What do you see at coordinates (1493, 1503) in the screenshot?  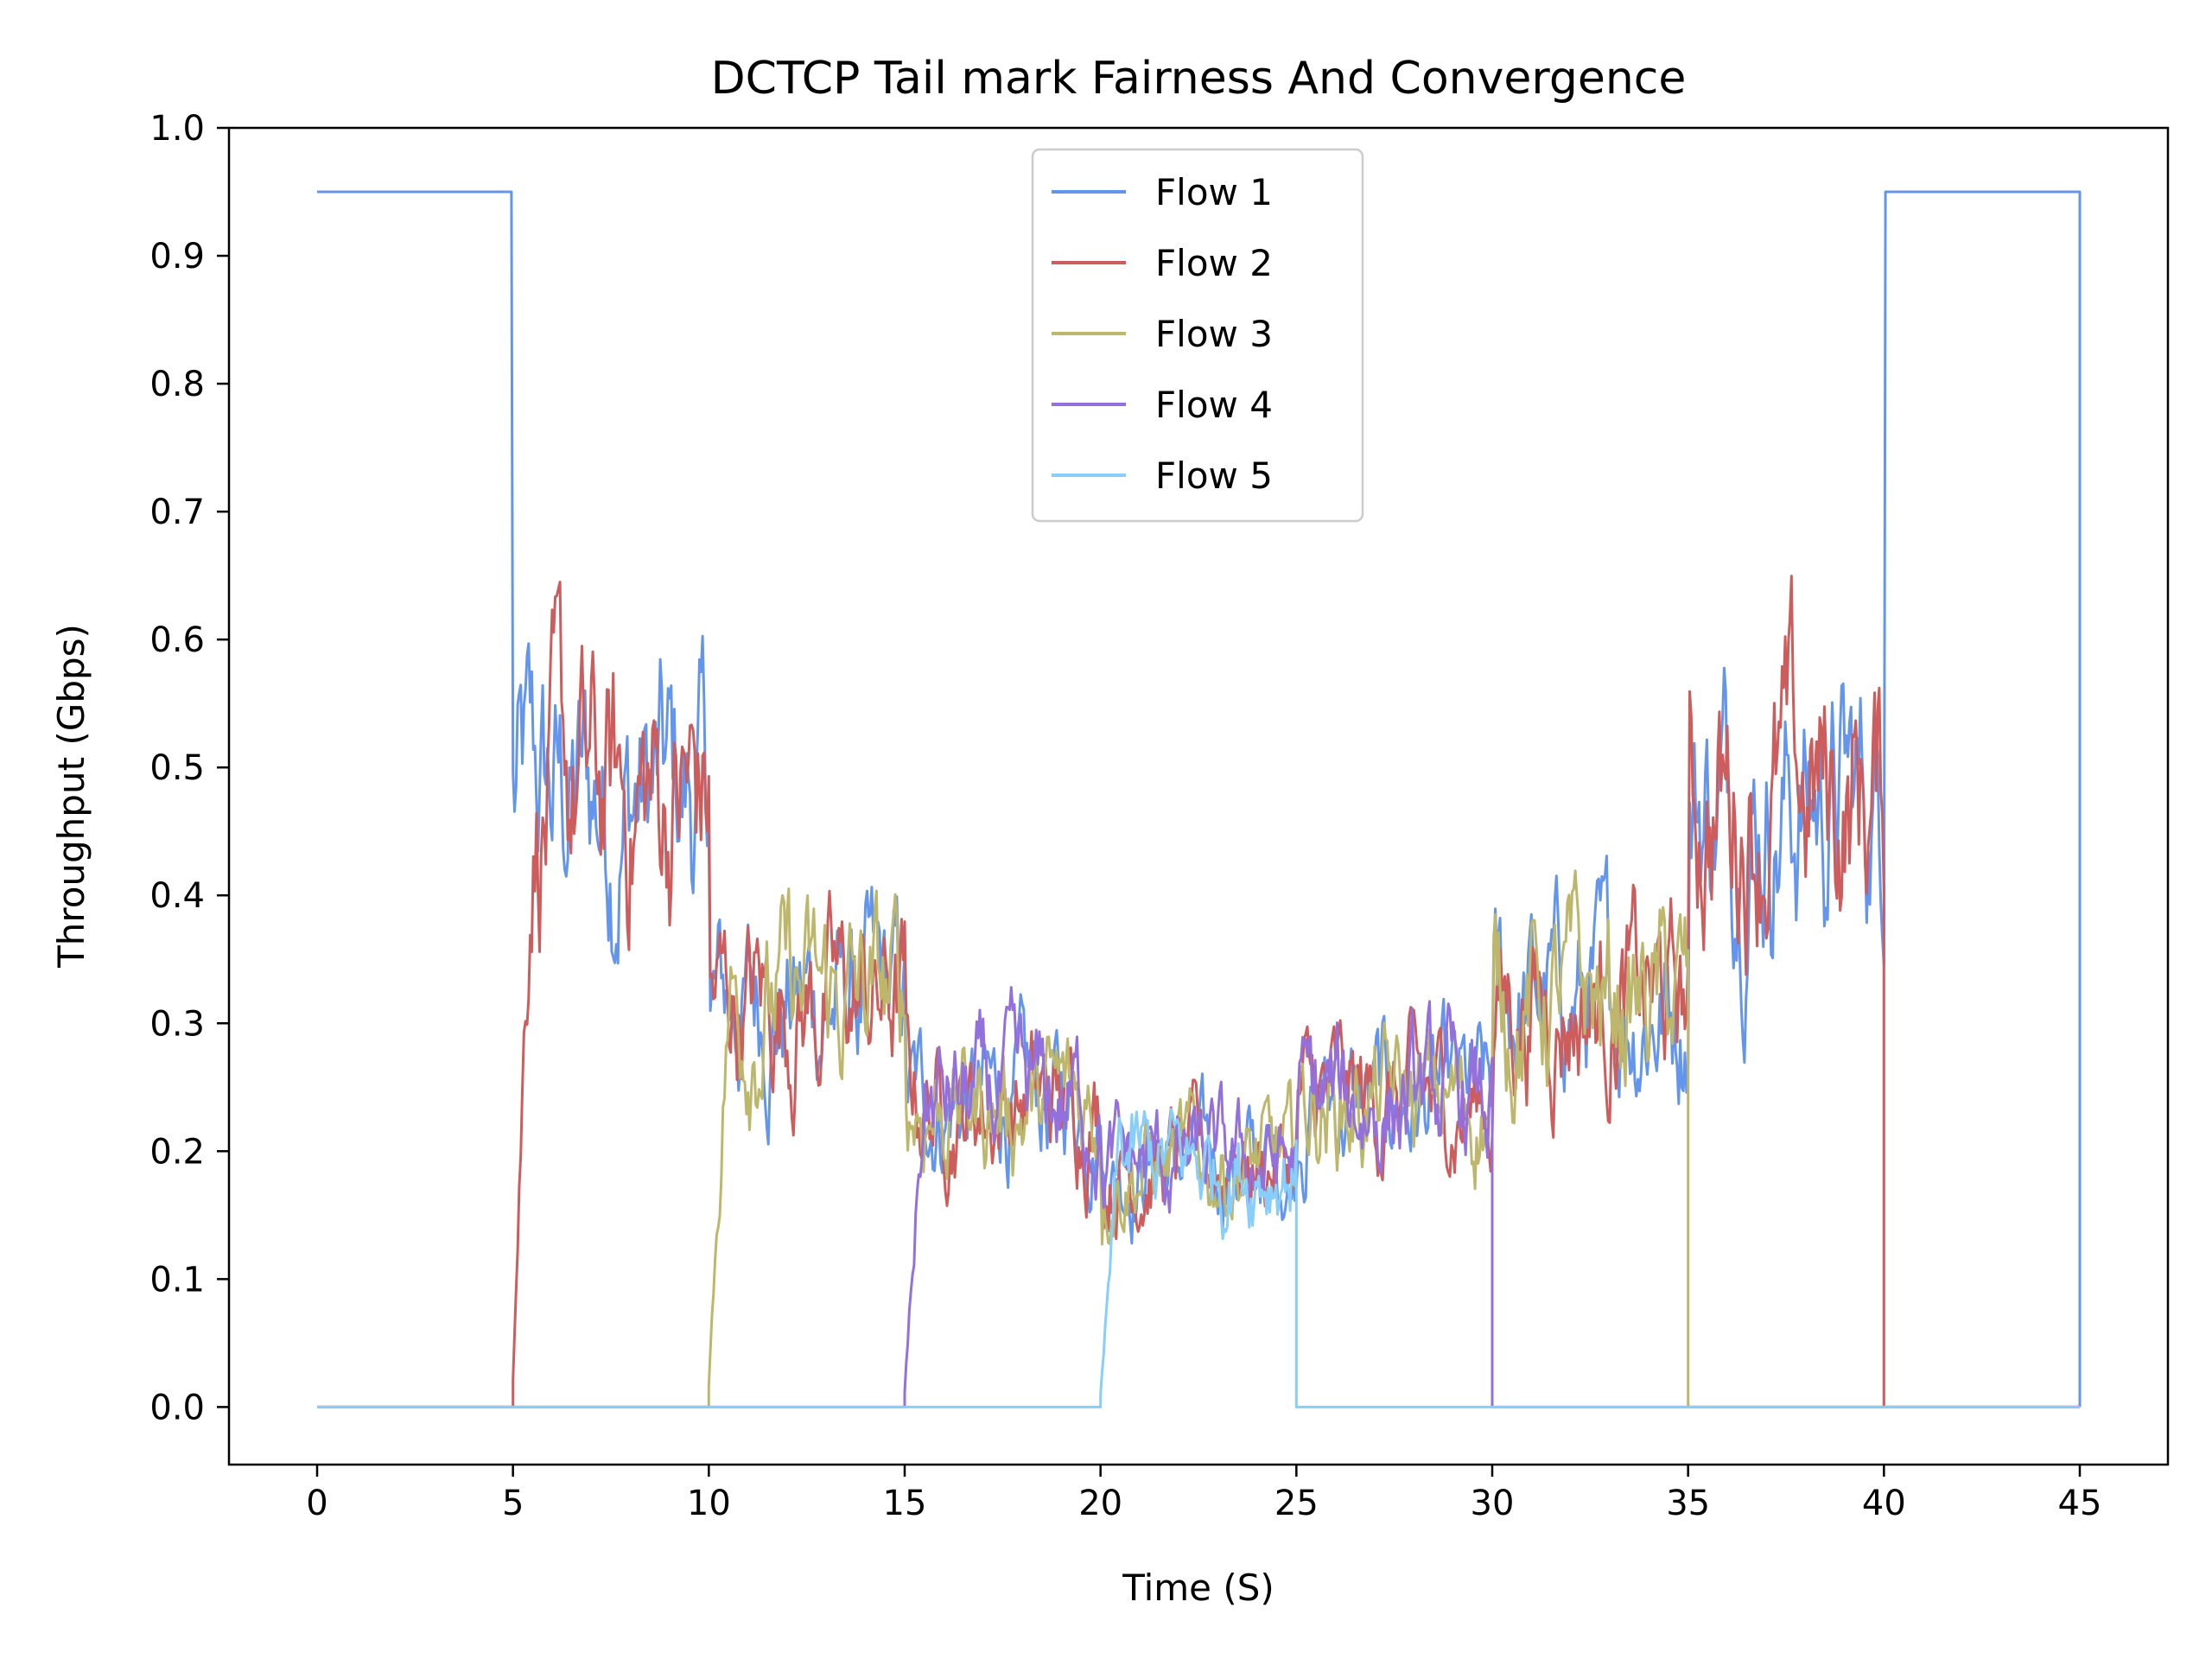 I see `x-tick-label: 30` at bounding box center [1493, 1503].